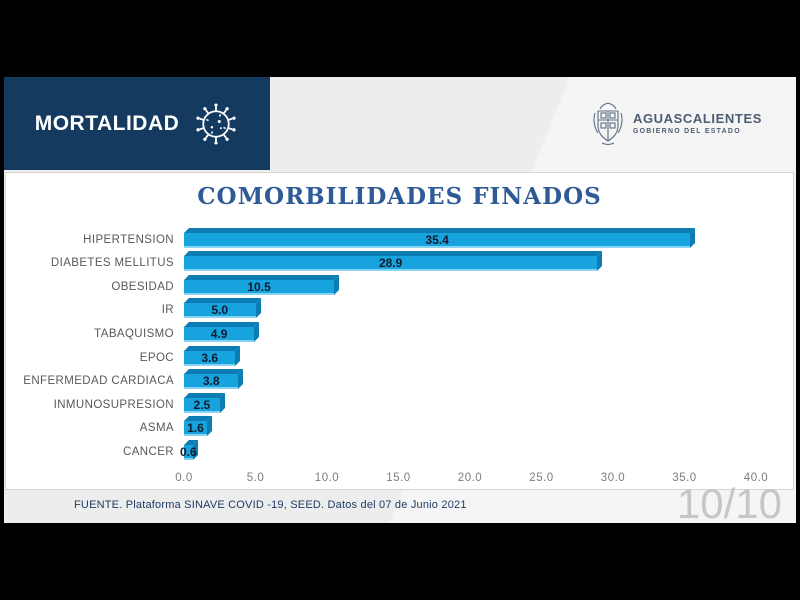 This screenshot has width=800, height=600. What do you see at coordinates (134, 333) in the screenshot?
I see `category-label: TABAQUISMO` at bounding box center [134, 333].